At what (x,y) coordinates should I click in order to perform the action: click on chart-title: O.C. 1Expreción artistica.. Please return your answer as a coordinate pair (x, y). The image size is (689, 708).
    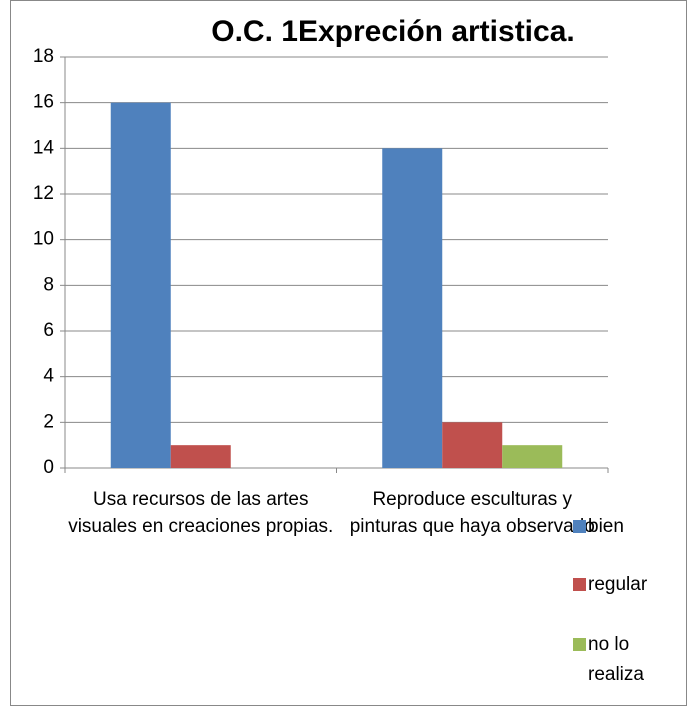
    Looking at the image, I should click on (393, 31).